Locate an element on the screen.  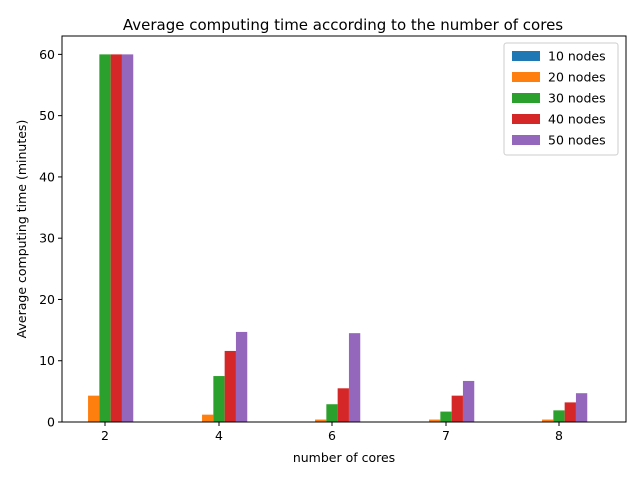
y-tick-label: 60 is located at coordinates (47, 54).